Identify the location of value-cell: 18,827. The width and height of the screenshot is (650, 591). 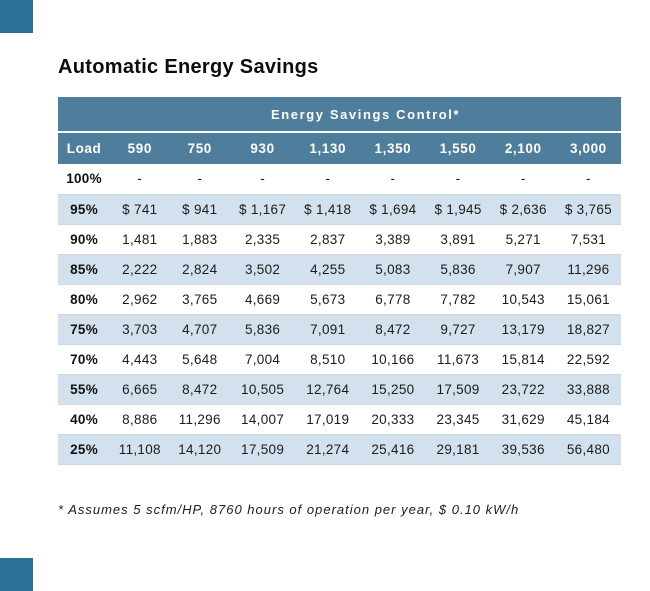
(588, 329).